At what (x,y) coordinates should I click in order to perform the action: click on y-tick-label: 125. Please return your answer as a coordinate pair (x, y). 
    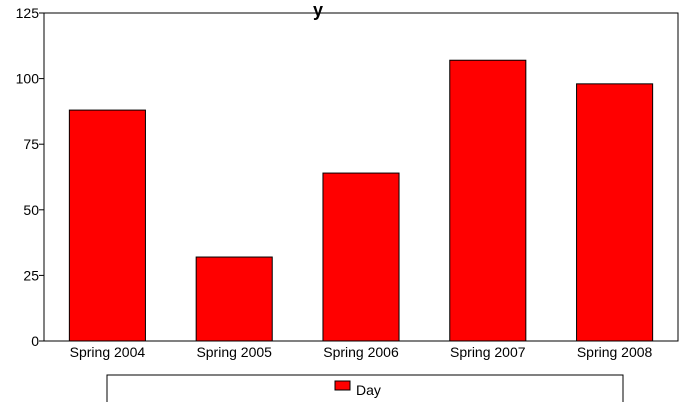
    Looking at the image, I should click on (28, 13).